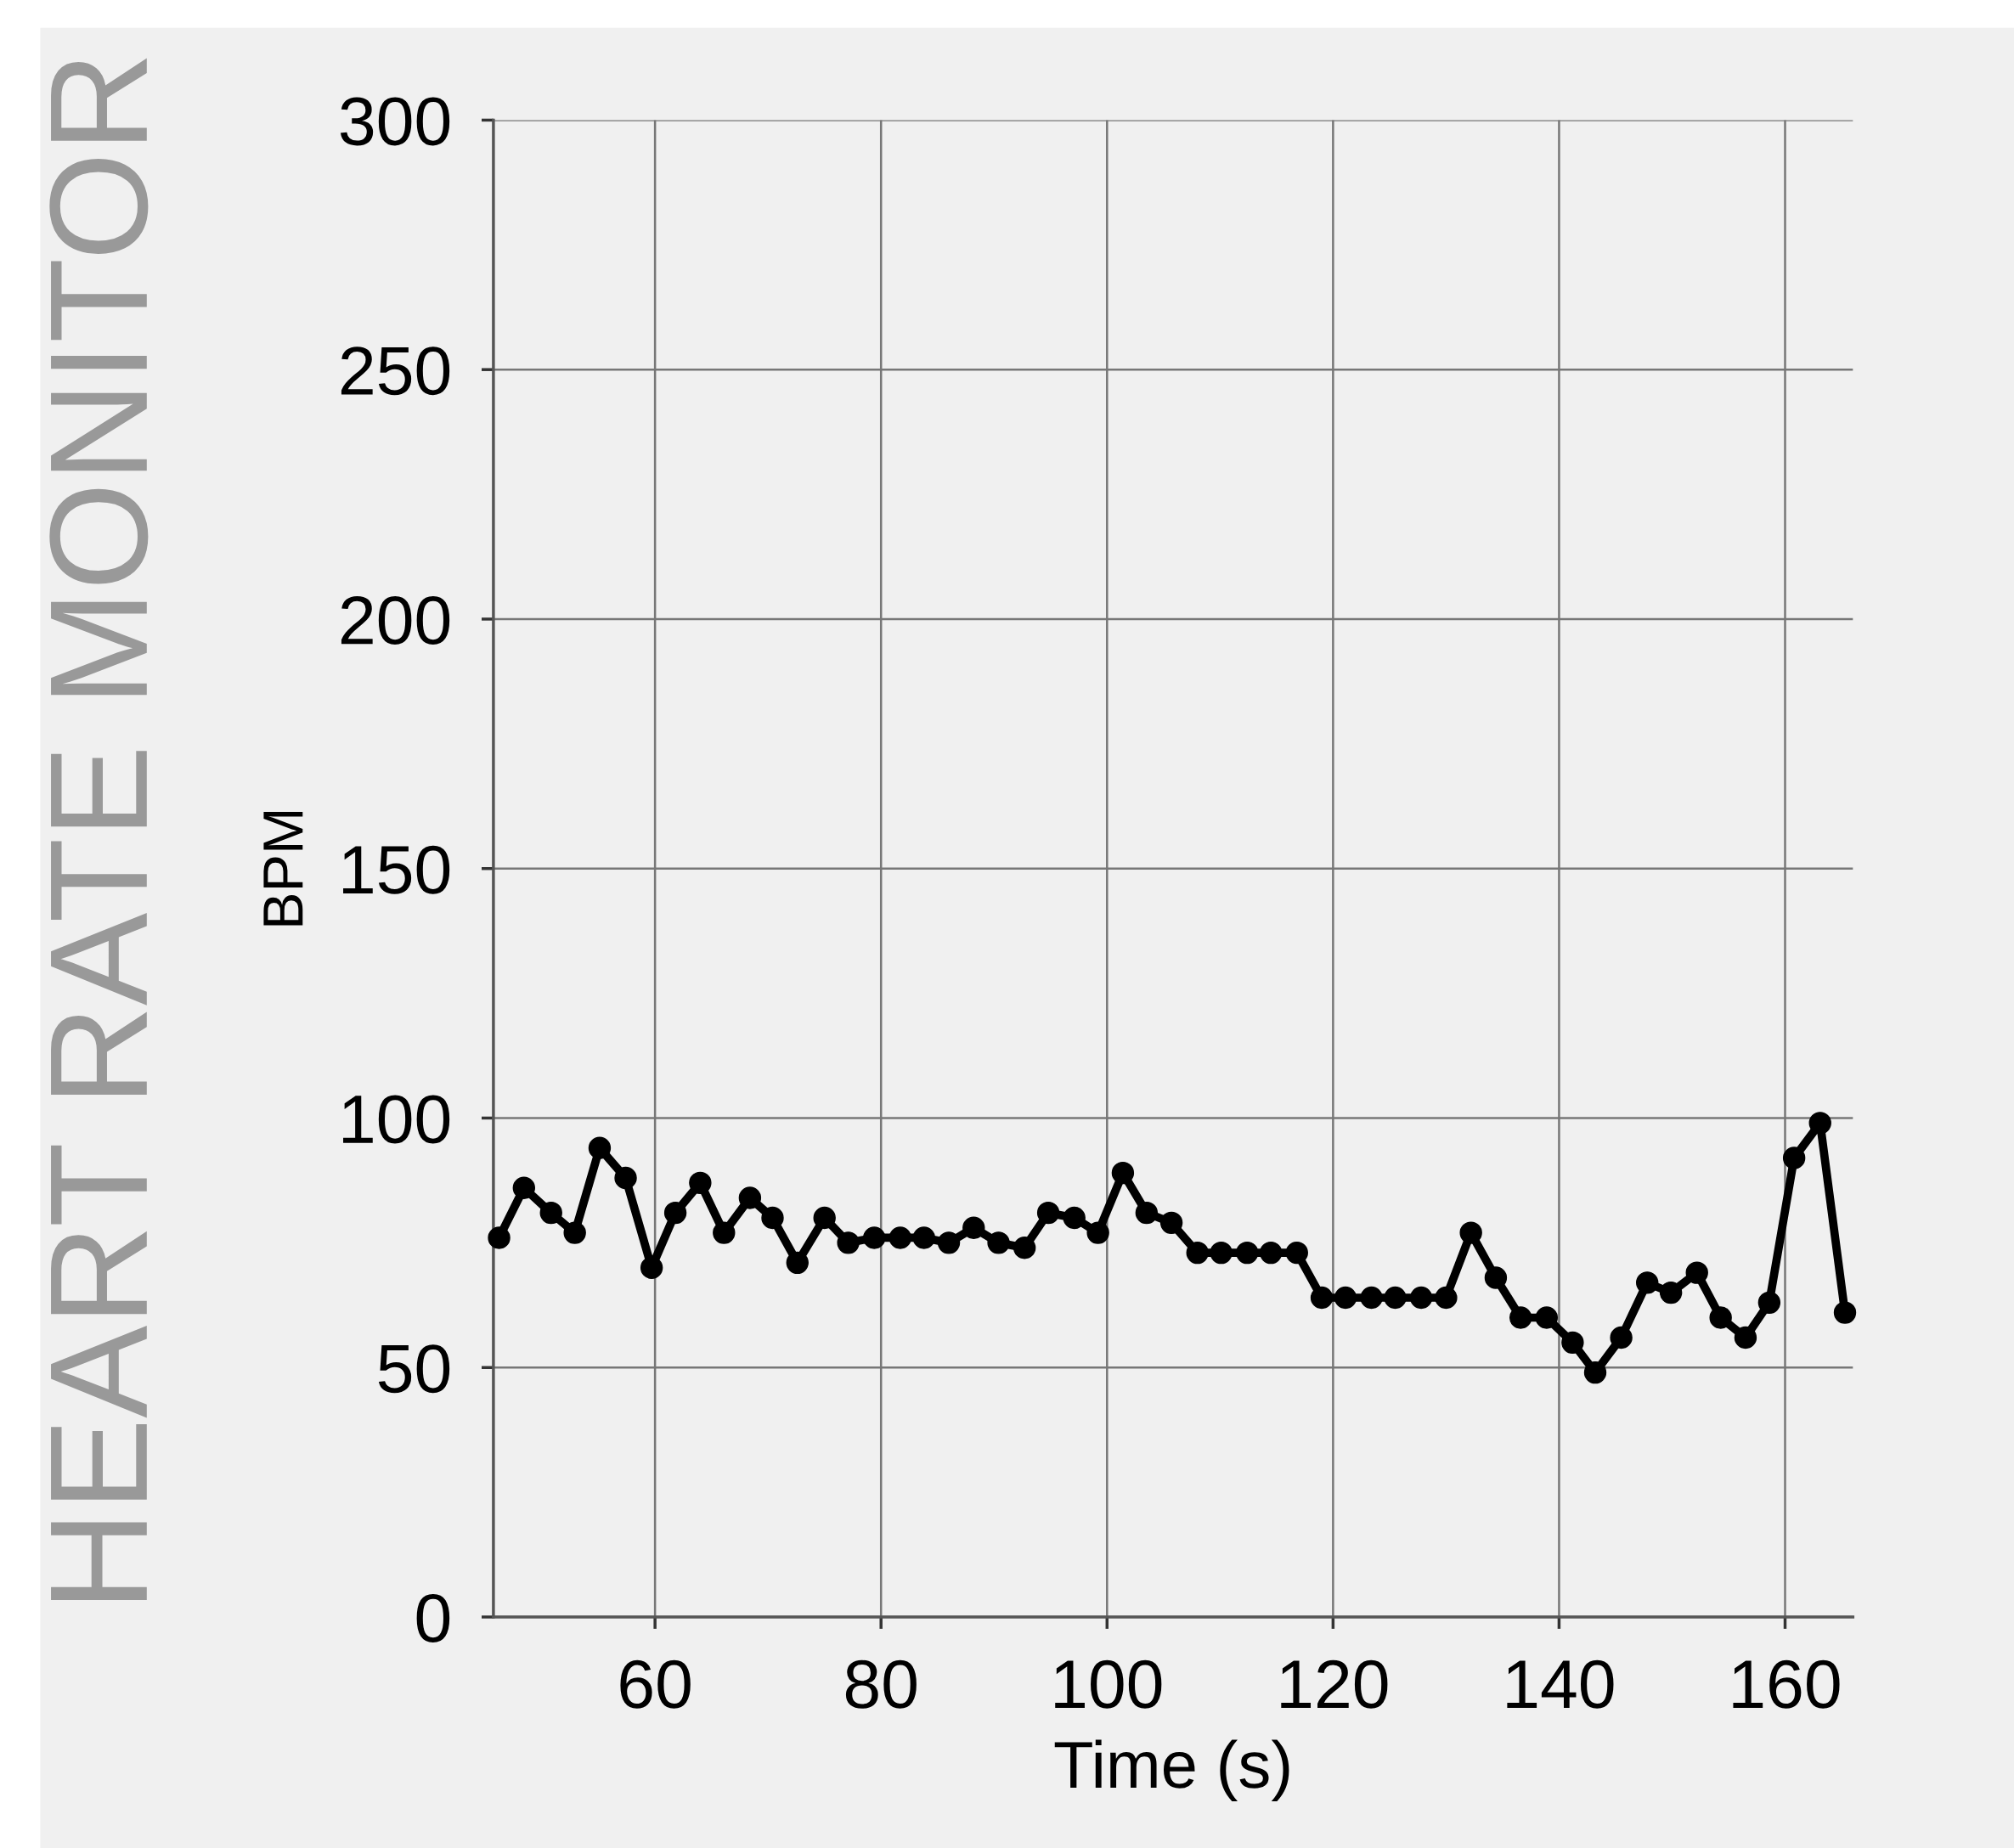 This screenshot has height=1848, width=2014. I want to click on y-tick-label: 300, so click(395, 121).